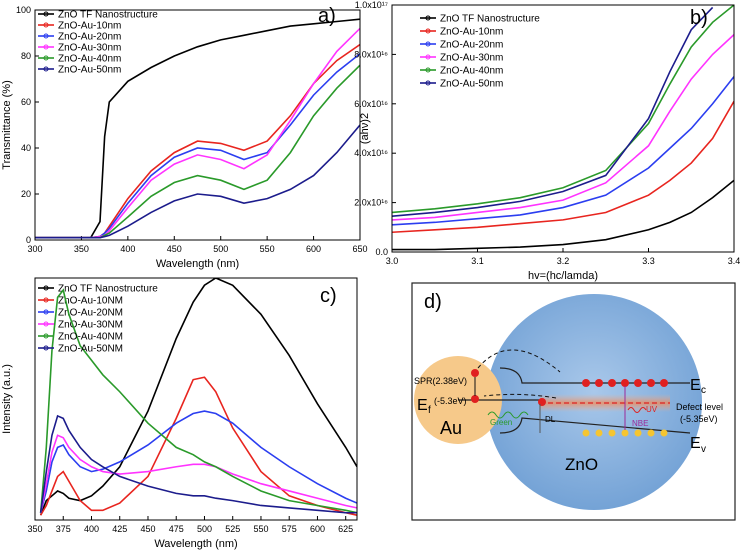 Image resolution: width=740 pixels, height=559 pixels. What do you see at coordinates (595, 425) in the screenshot?
I see `ev-line` at bounding box center [595, 425].